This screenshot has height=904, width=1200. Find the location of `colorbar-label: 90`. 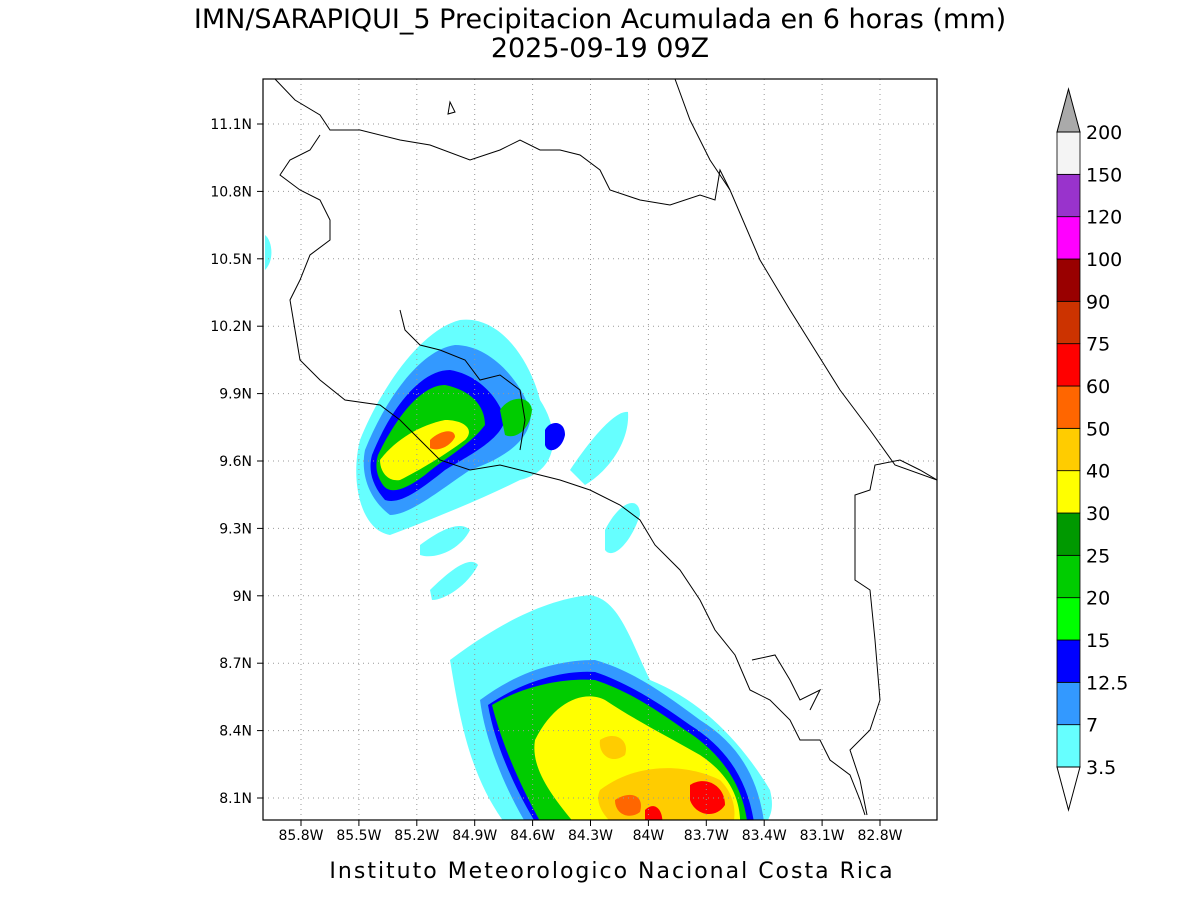

colorbar-label: 90 is located at coordinates (1098, 302).